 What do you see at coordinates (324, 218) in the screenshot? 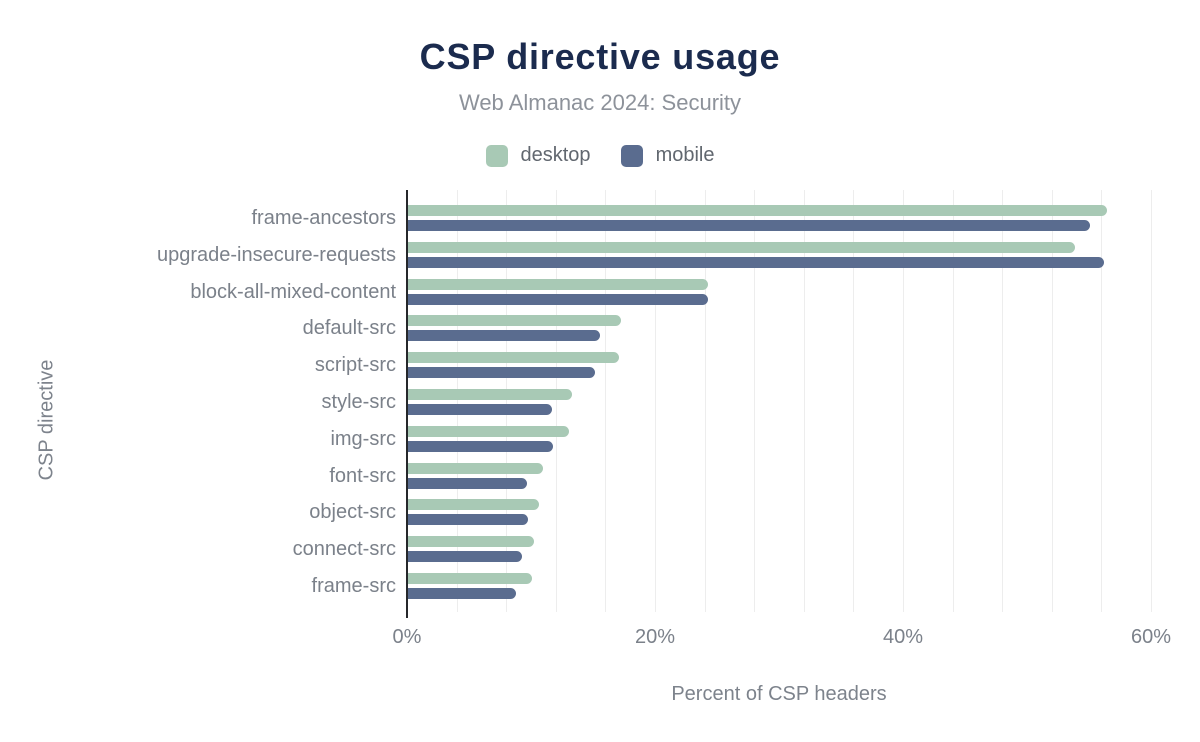
I see `category-label: frame-ancestors` at bounding box center [324, 218].